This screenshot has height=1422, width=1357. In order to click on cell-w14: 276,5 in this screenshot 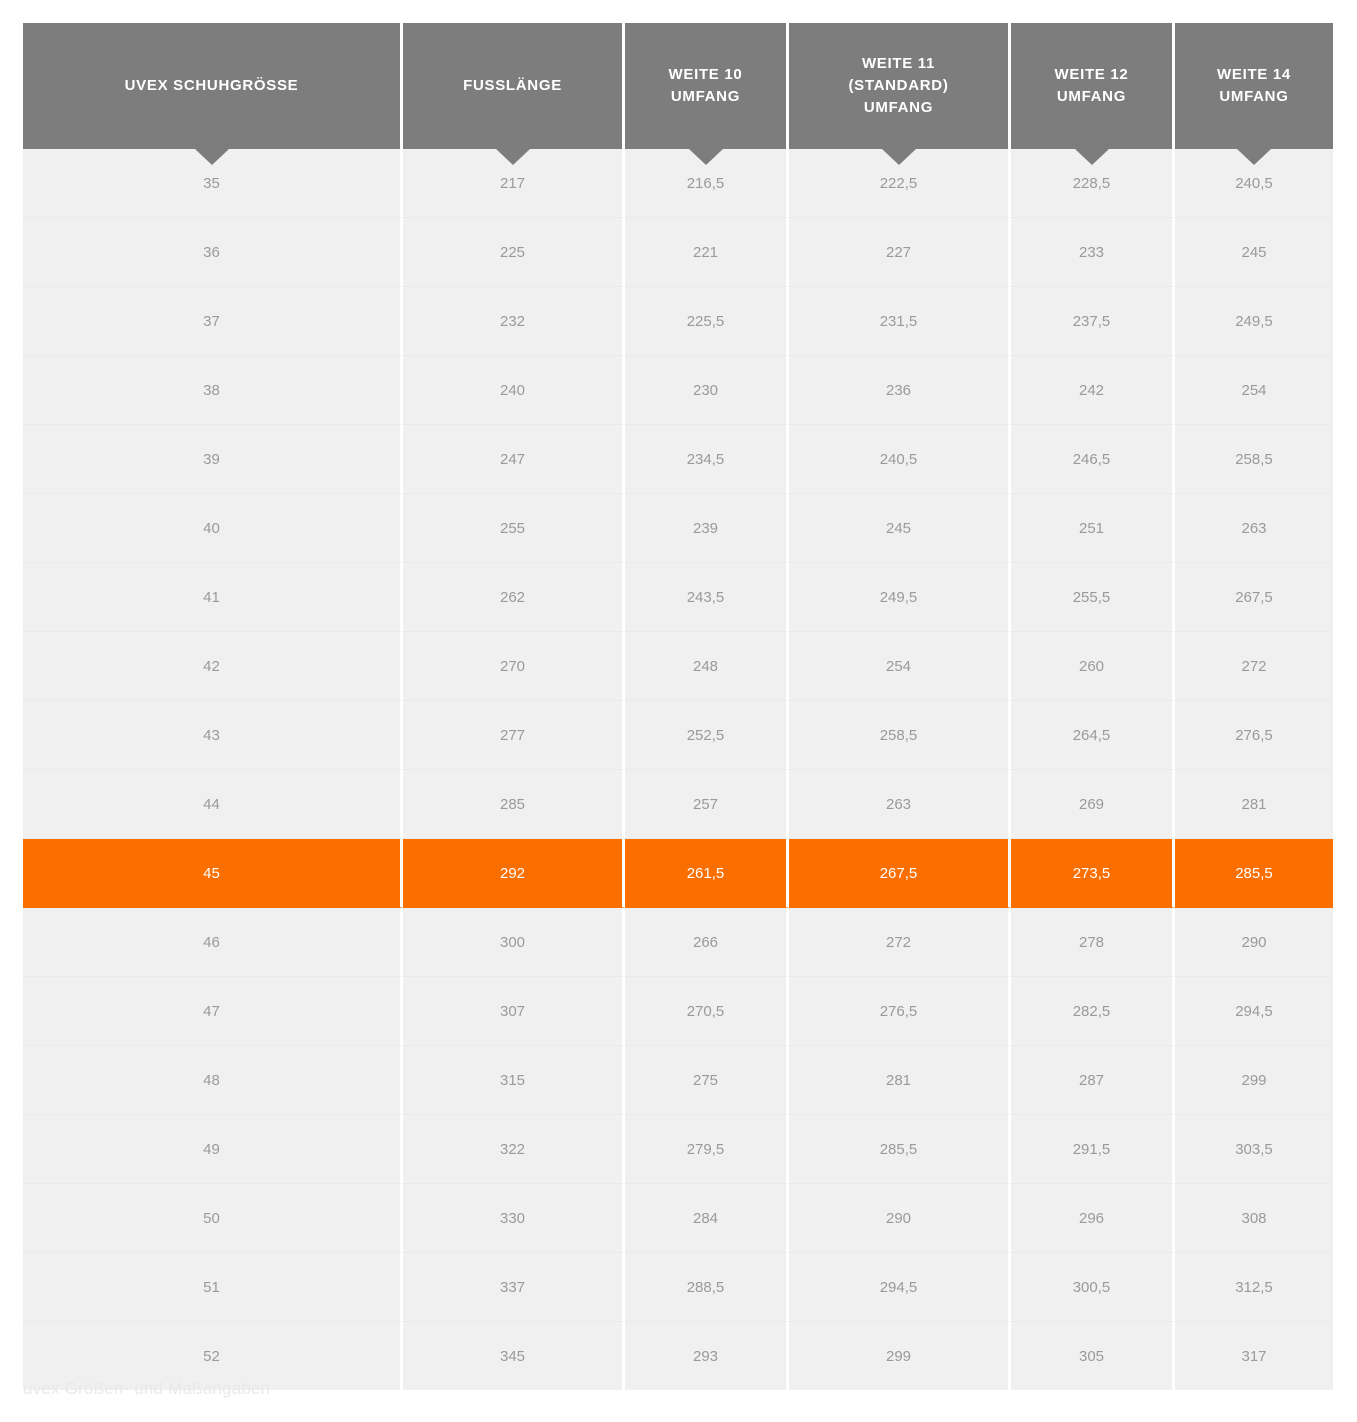, I will do `click(1254, 735)`.